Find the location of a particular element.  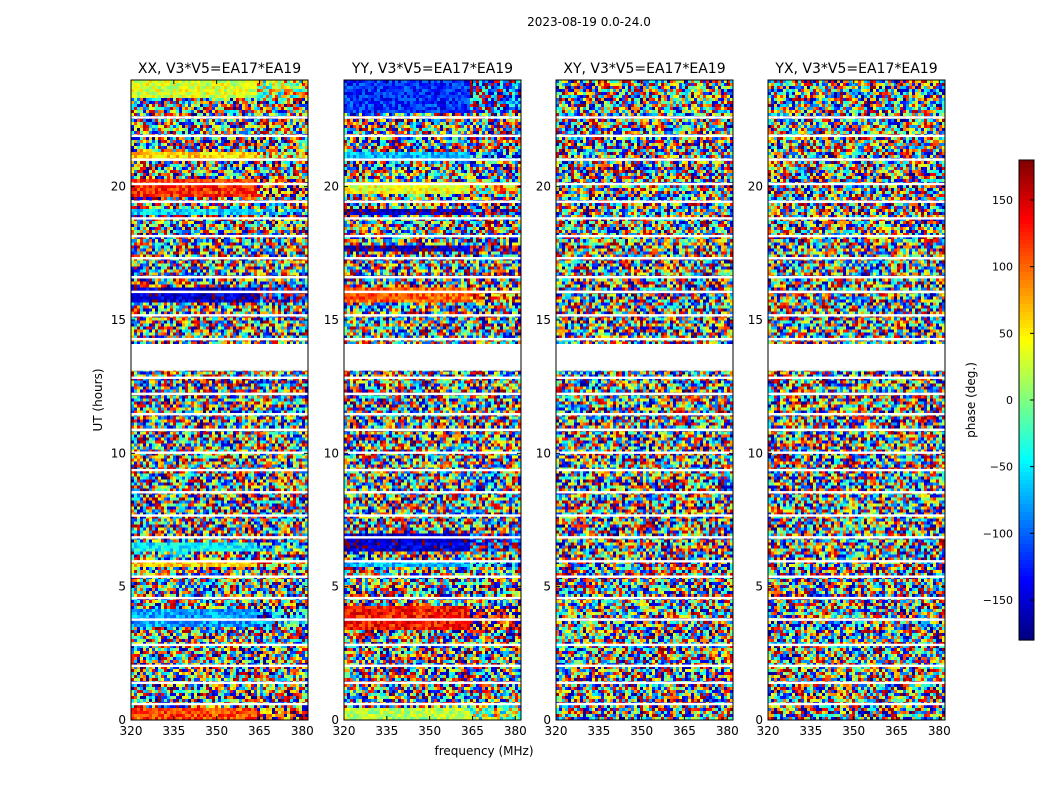

colorbar-label: phase (deg.) is located at coordinates (971, 400).